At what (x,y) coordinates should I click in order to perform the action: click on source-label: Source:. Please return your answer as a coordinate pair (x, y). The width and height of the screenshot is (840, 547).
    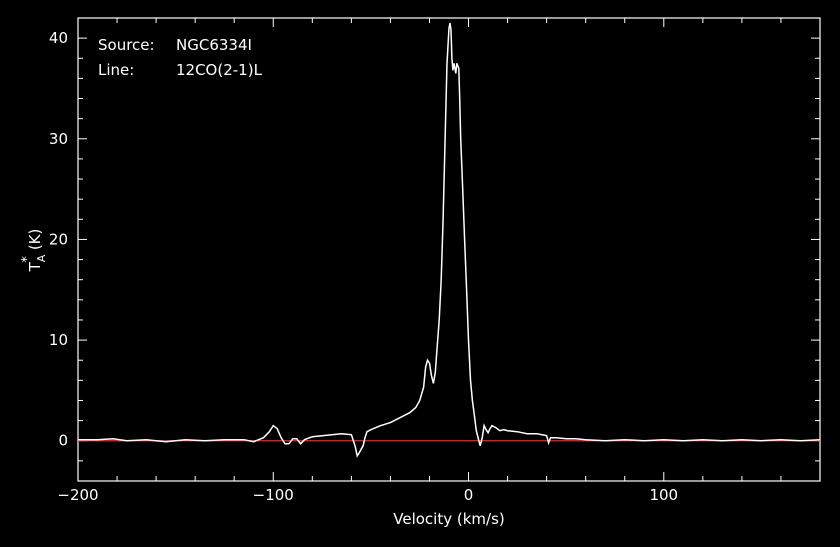
    Looking at the image, I should click on (126, 45).